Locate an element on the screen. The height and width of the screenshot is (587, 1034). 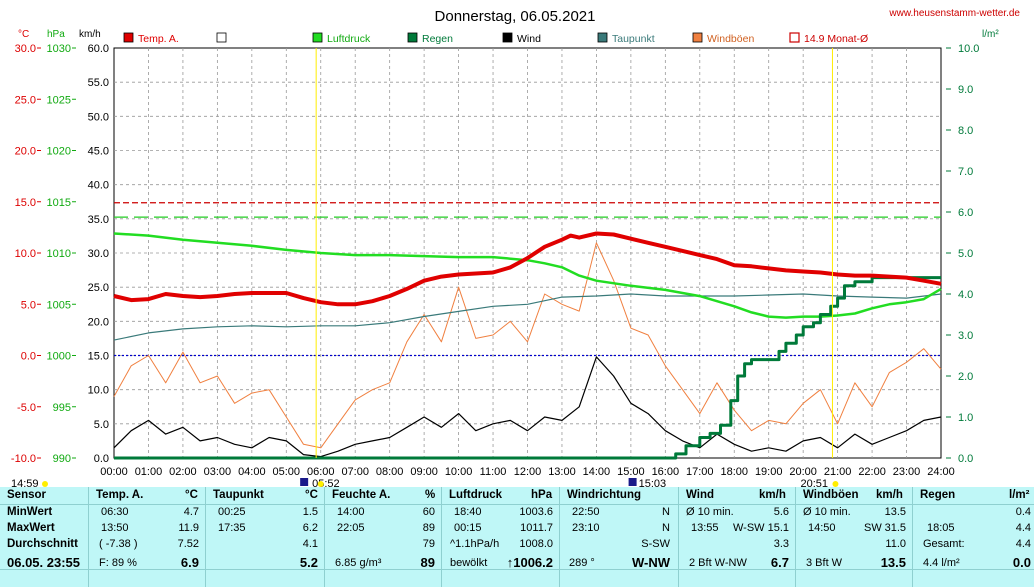
moon-time: 15:03 is located at coordinates (653, 482).